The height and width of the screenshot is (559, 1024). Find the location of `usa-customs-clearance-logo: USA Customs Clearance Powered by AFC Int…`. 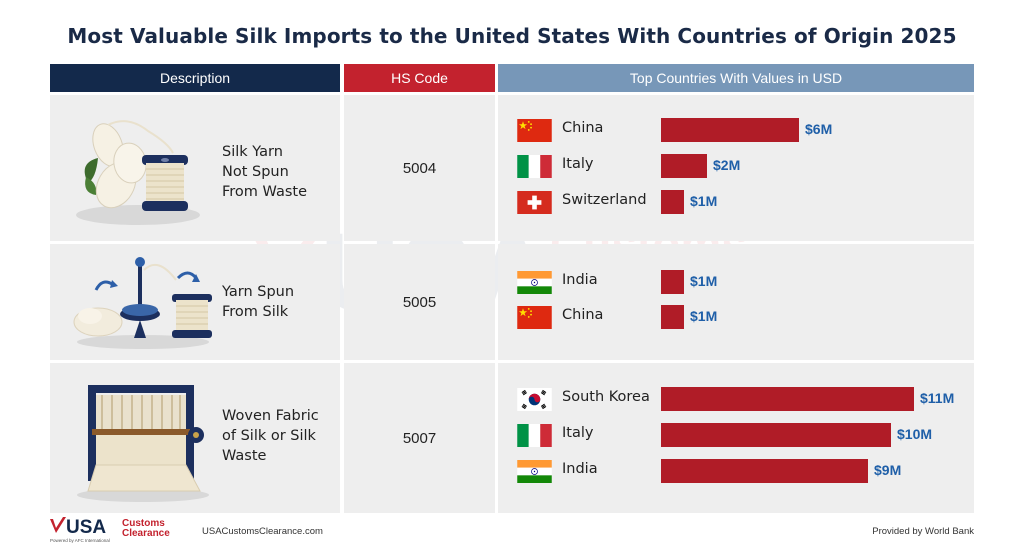

usa-customs-clearance-logo: USA Customs Clearance Powered by AFC Int… is located at coordinates (110, 530).